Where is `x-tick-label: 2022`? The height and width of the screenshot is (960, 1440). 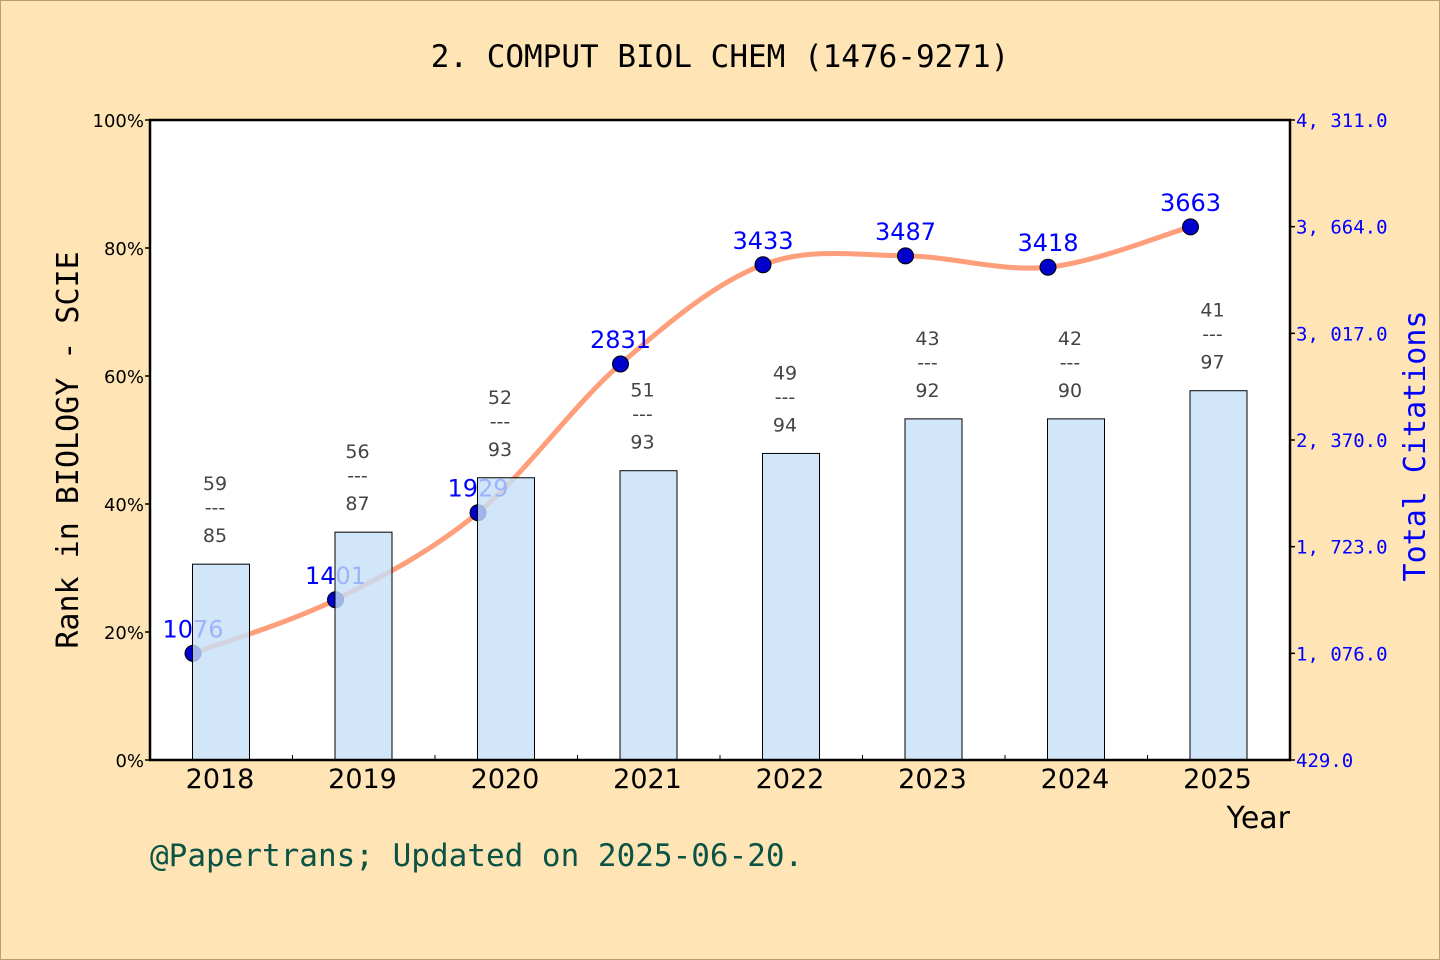 x-tick-label: 2022 is located at coordinates (790, 779).